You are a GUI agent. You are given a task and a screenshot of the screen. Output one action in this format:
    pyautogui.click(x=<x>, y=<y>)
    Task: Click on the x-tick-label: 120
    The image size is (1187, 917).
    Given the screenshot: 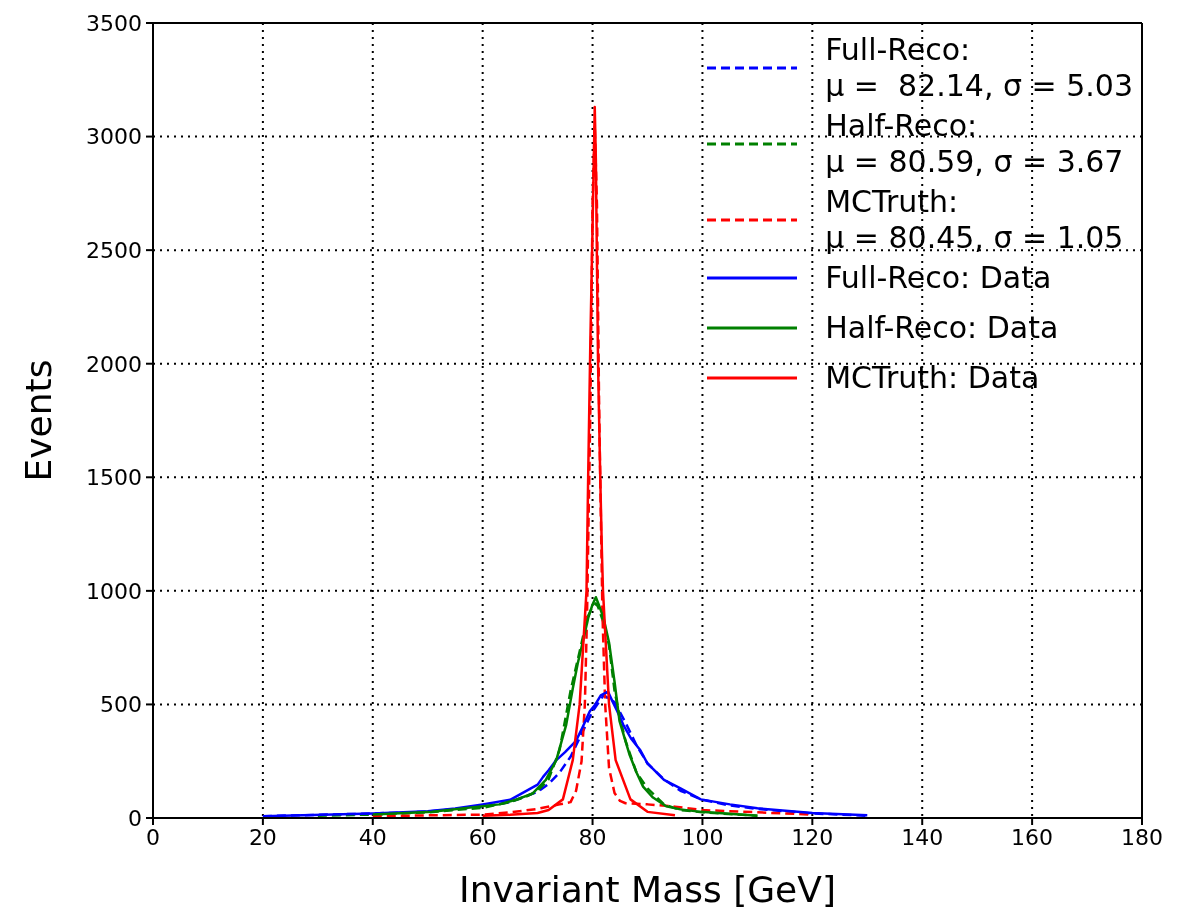 What is the action you would take?
    pyautogui.click(x=812, y=837)
    